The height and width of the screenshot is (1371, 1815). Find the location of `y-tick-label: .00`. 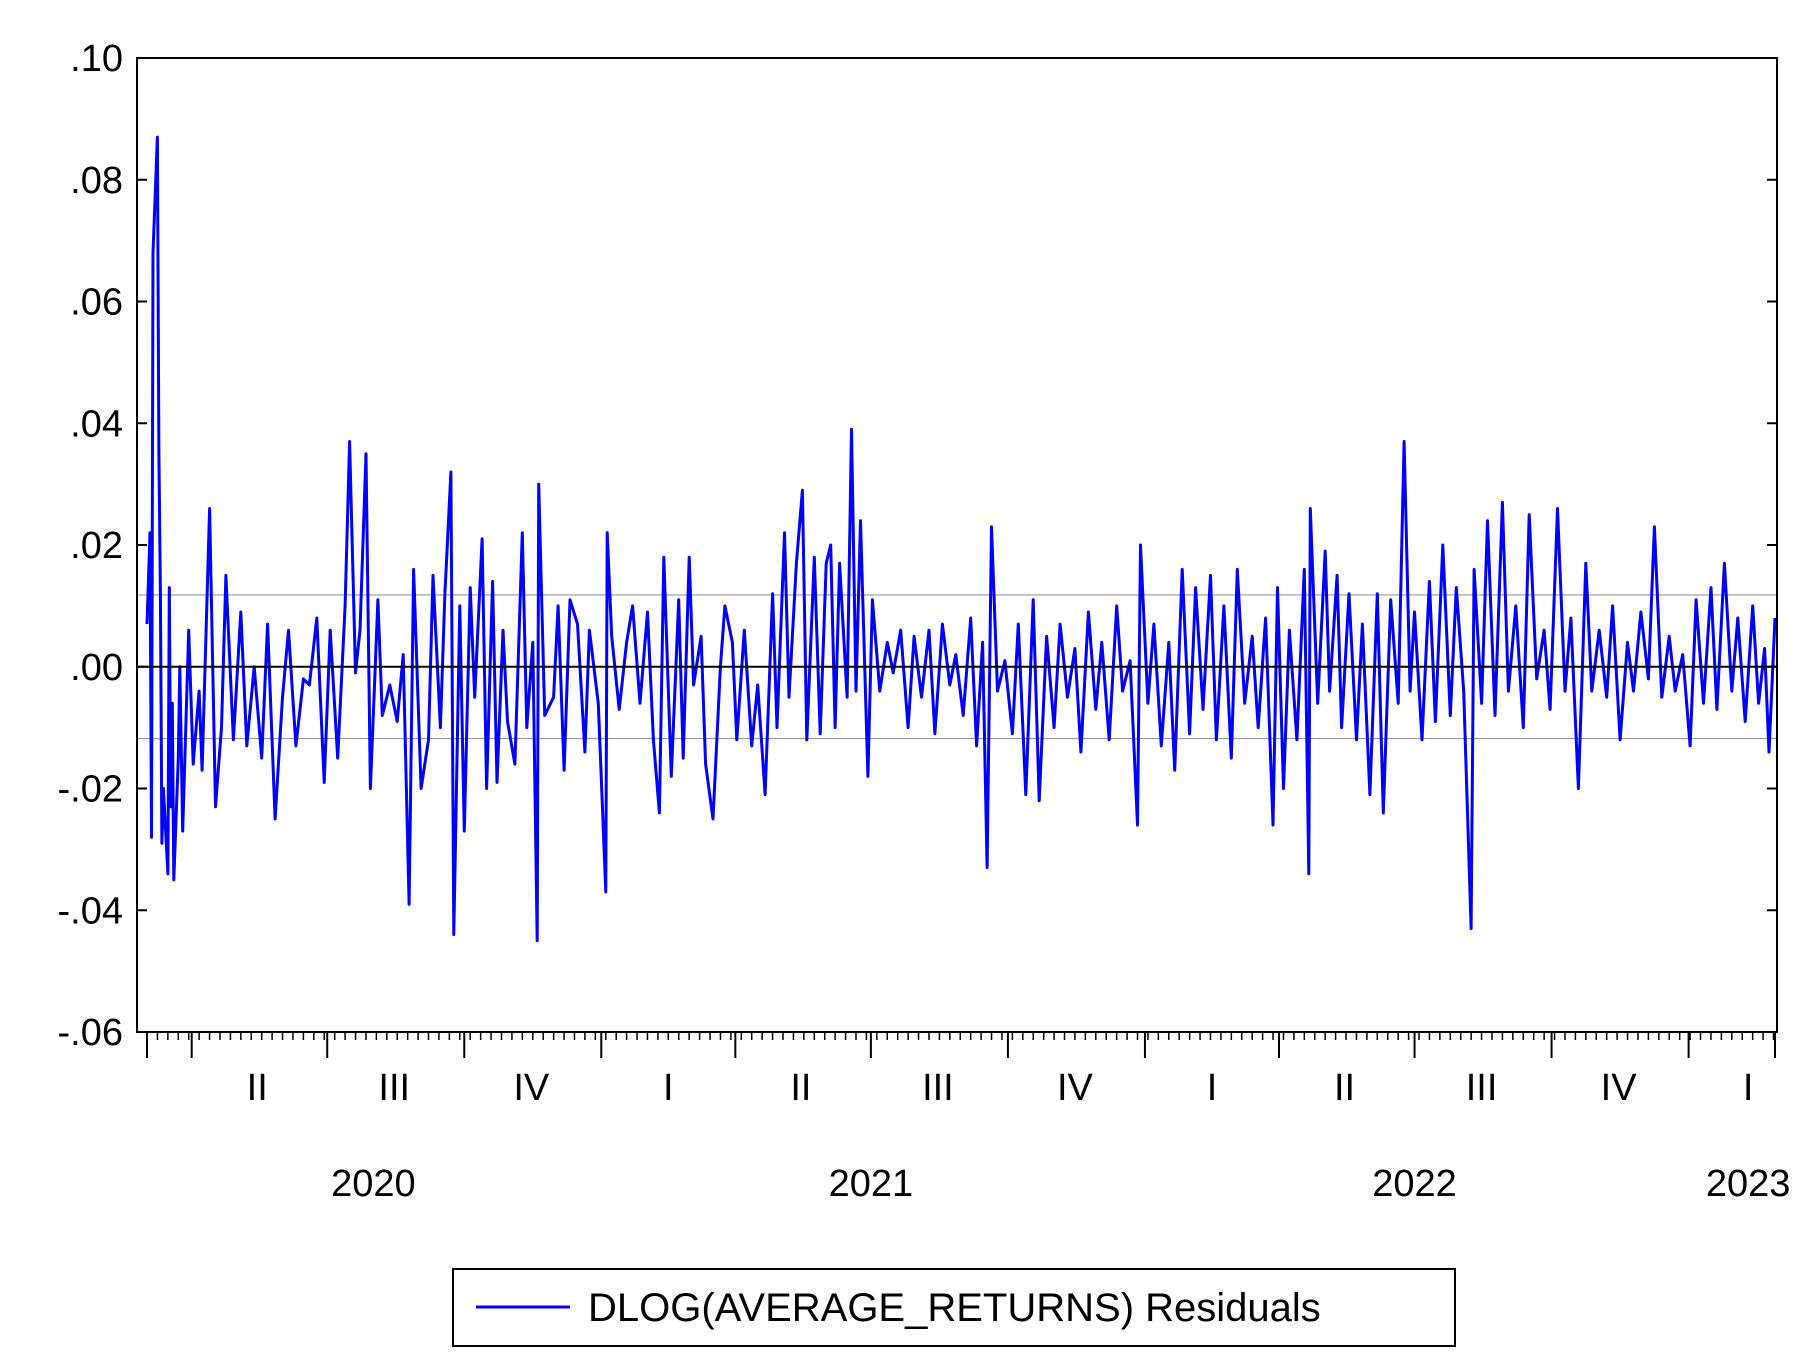

y-tick-label: .00 is located at coordinates (96, 668).